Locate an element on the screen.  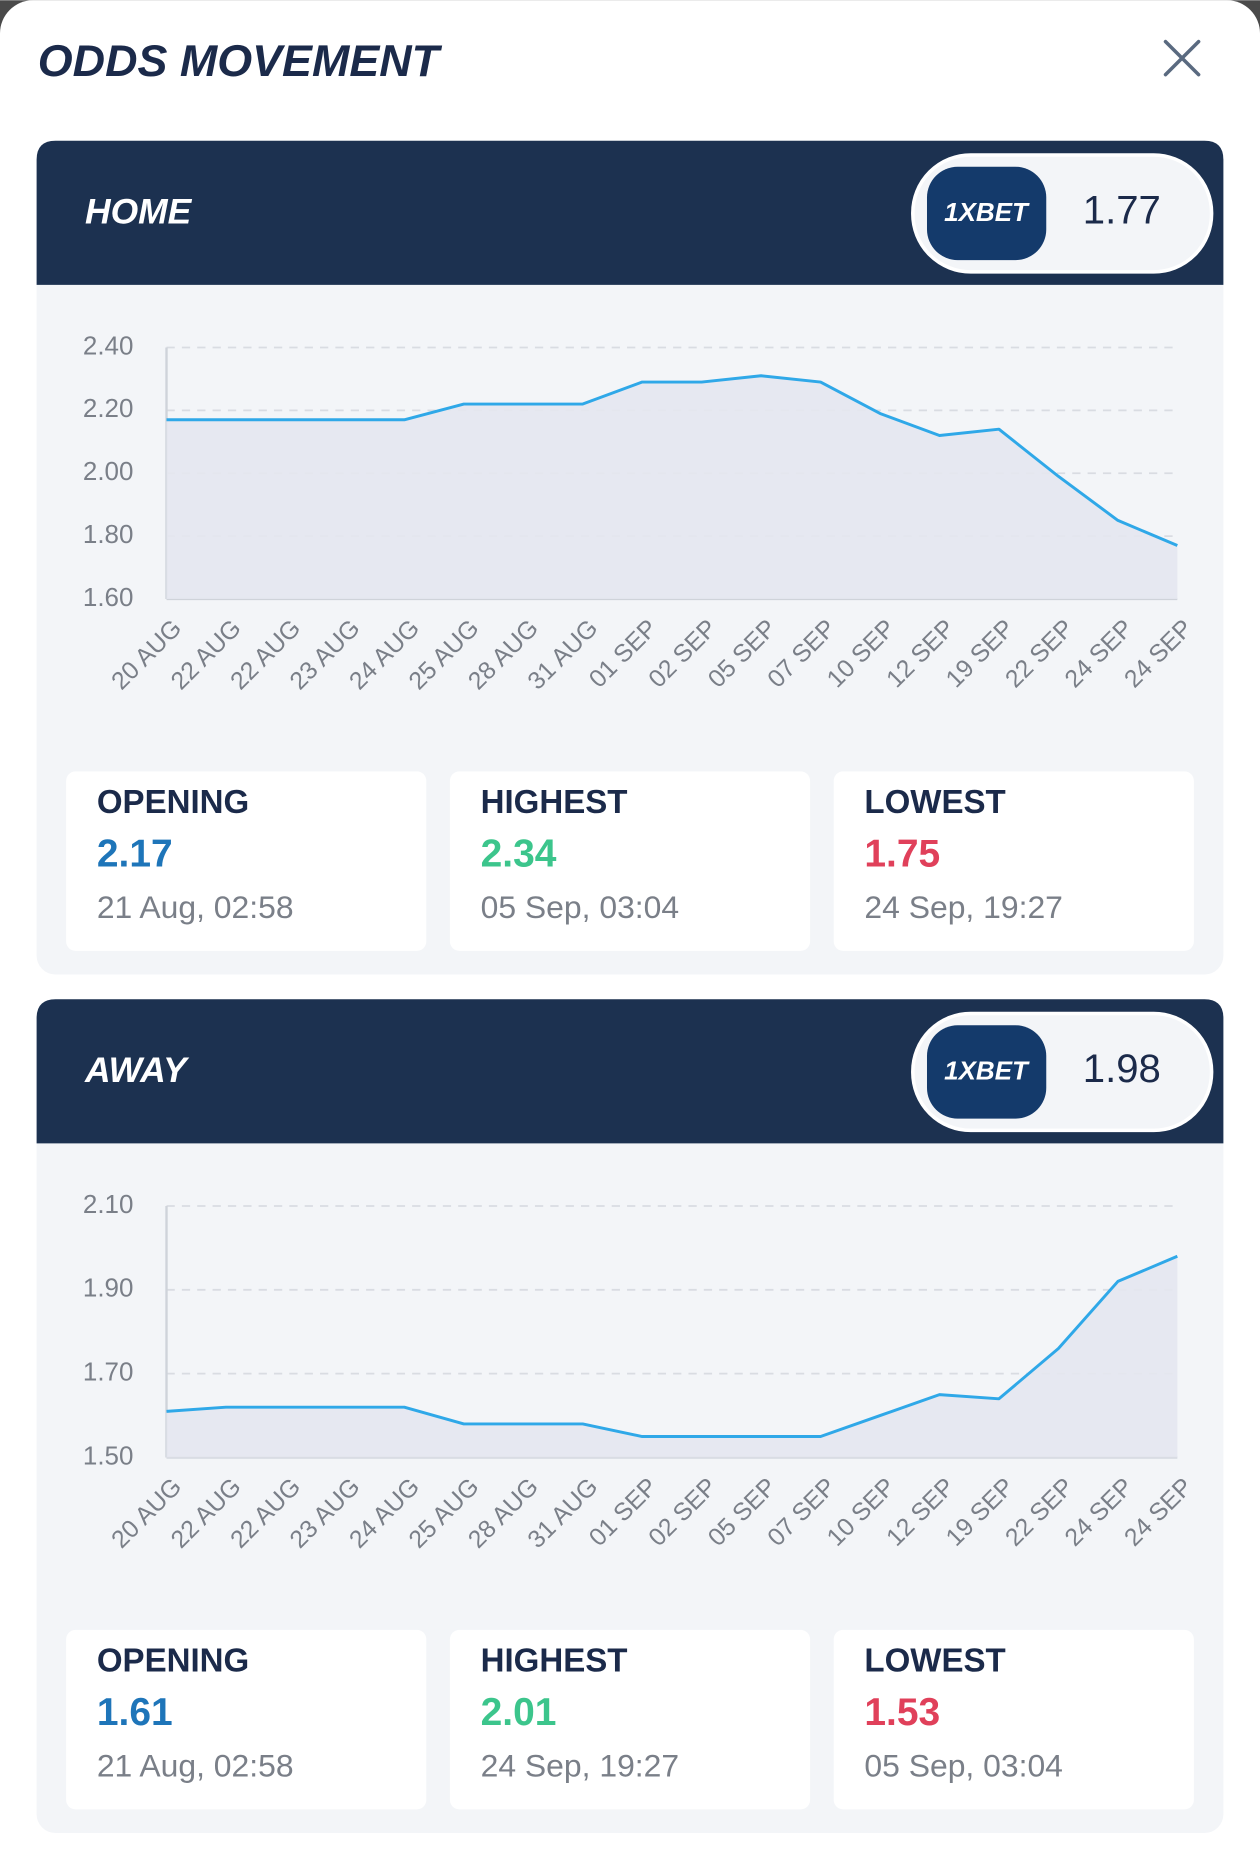
odds-value: 1.98 is located at coordinates (1122, 1068).